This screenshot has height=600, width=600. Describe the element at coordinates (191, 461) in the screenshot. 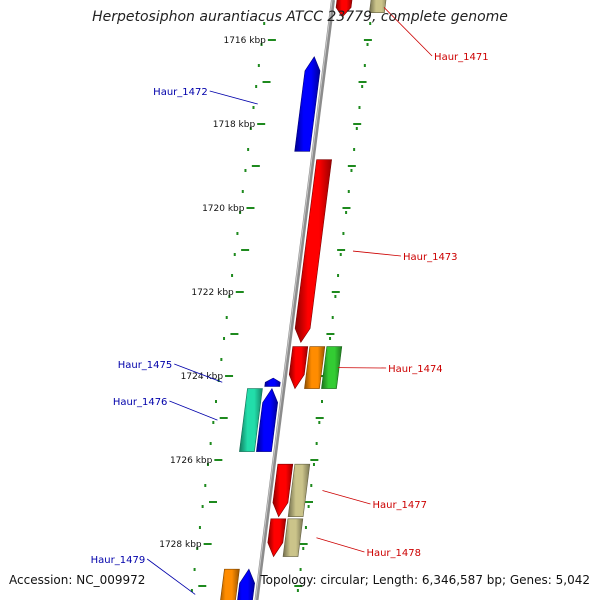

I see `scale-tick-label: 1726 kbp` at that location.